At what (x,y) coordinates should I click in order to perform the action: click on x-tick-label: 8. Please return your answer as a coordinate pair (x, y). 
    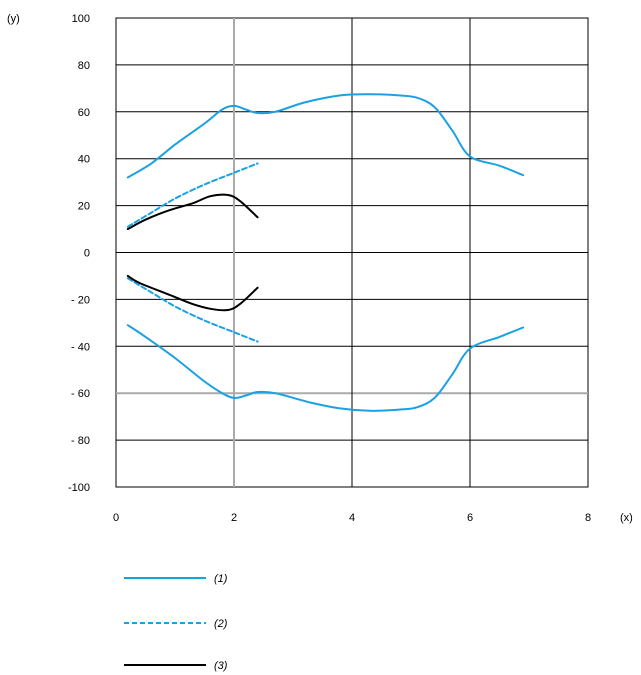
    Looking at the image, I should click on (588, 518).